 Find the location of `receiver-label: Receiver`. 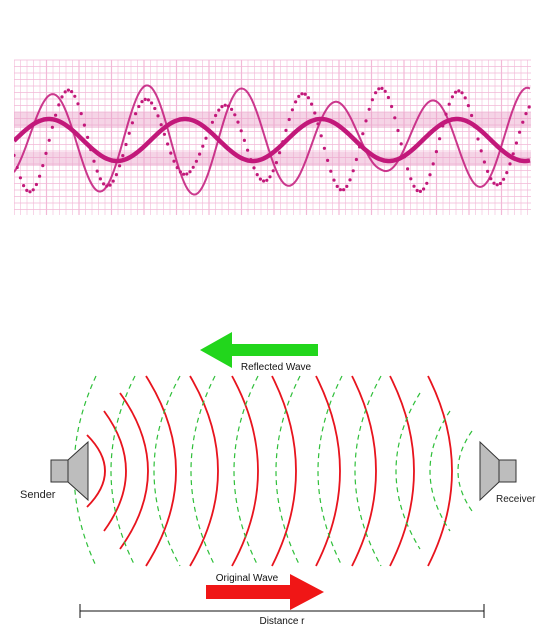

receiver-label: Receiver is located at coordinates (516, 499).